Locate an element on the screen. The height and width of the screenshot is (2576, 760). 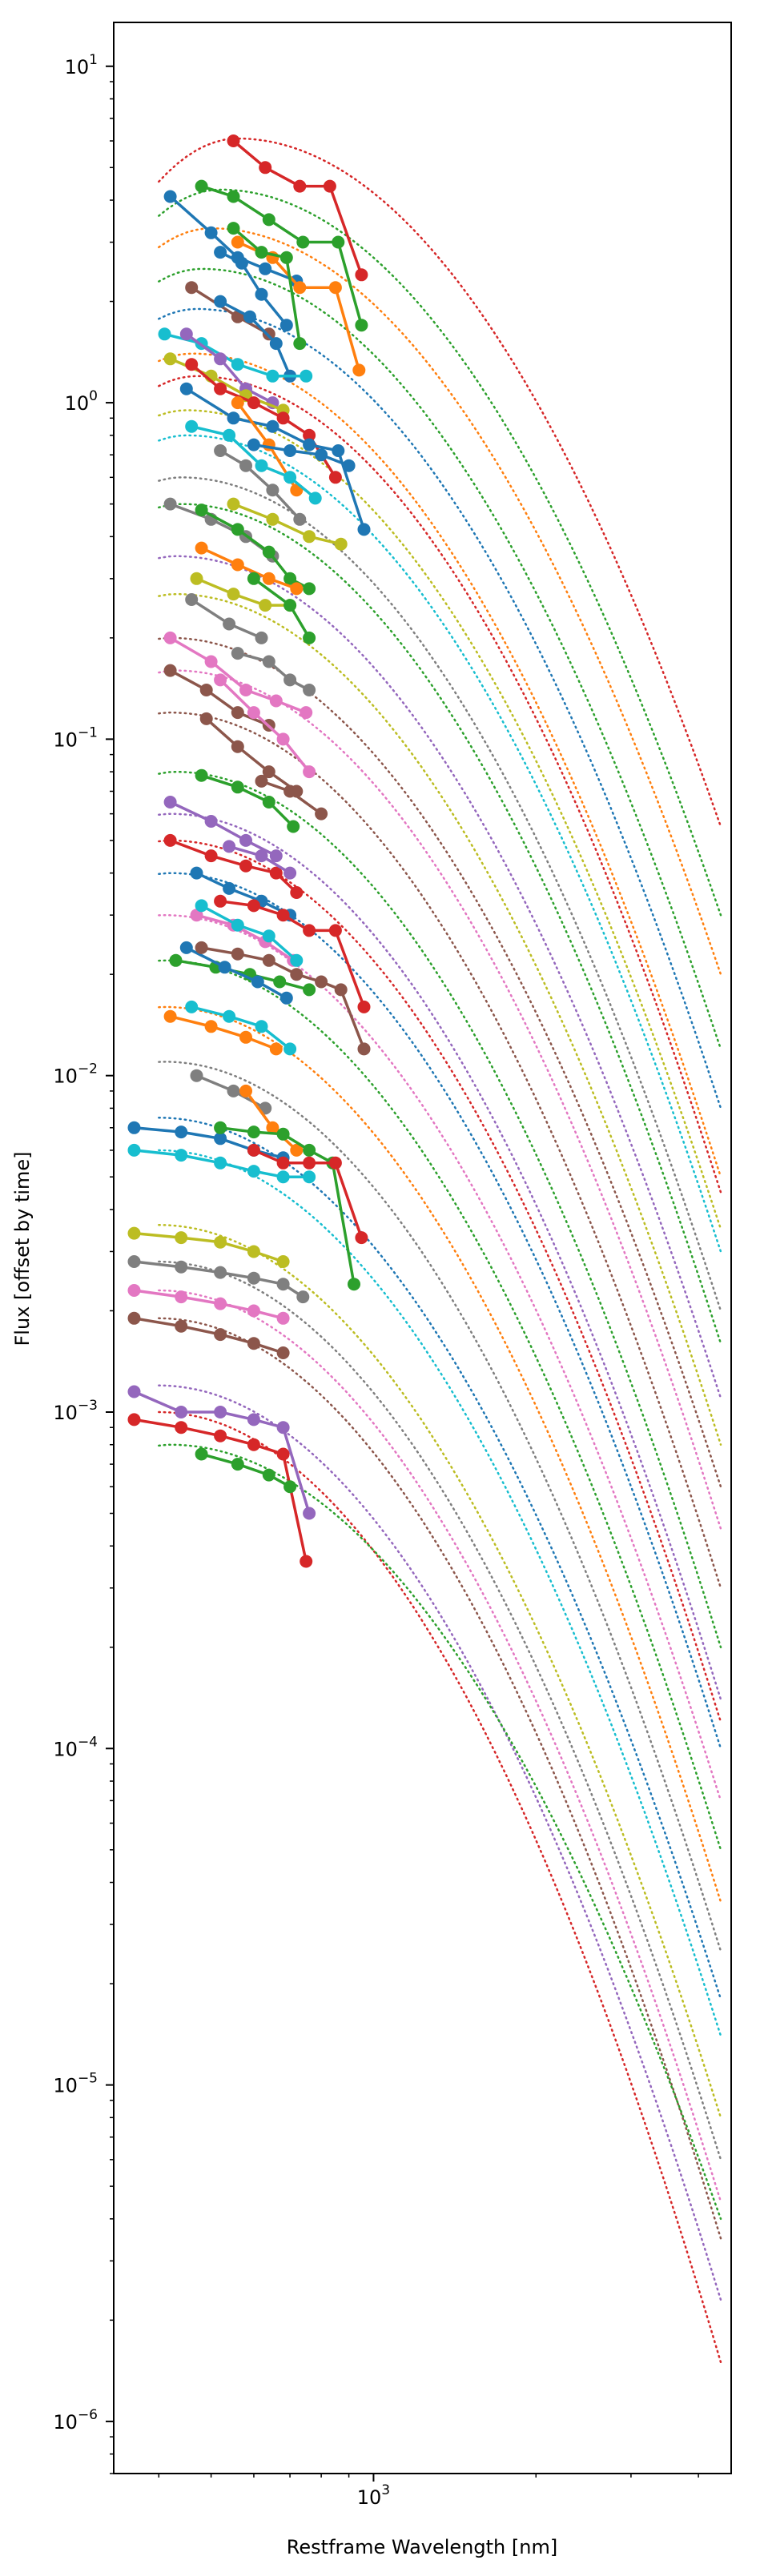
y-axis-label: Flux [offset by time] is located at coordinates (22, 1249).